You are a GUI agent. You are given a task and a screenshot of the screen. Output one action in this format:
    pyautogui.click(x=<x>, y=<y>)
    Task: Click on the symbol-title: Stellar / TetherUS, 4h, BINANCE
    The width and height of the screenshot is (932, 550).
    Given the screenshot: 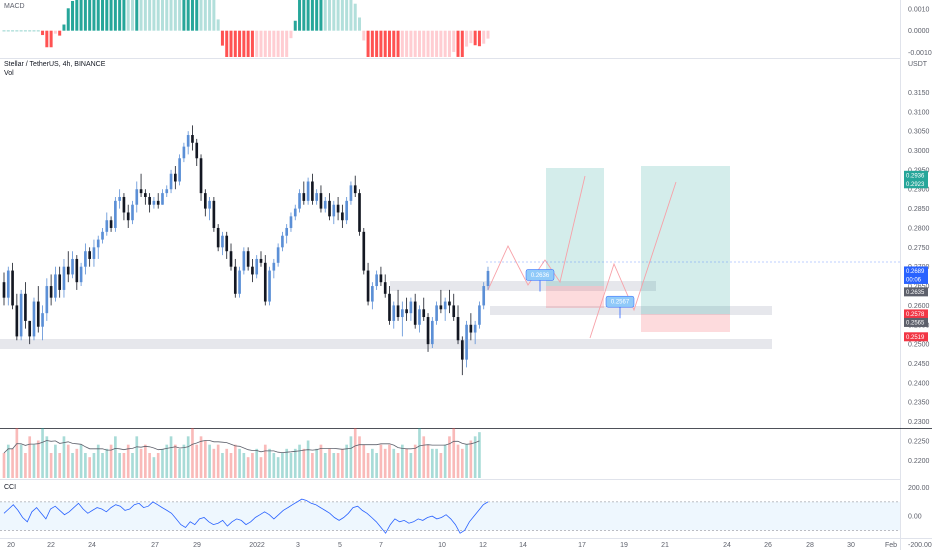 What is the action you would take?
    pyautogui.click(x=55, y=64)
    